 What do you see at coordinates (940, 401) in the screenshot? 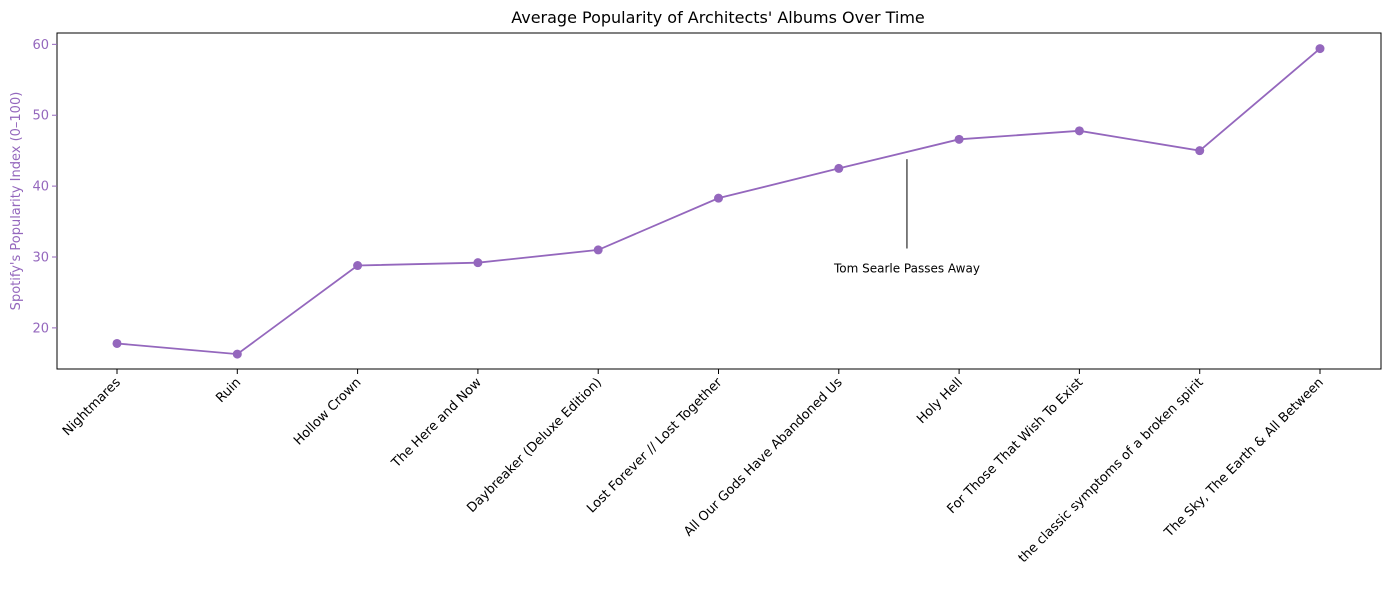
I see `x-tick-label: Holy Hell` at bounding box center [940, 401].